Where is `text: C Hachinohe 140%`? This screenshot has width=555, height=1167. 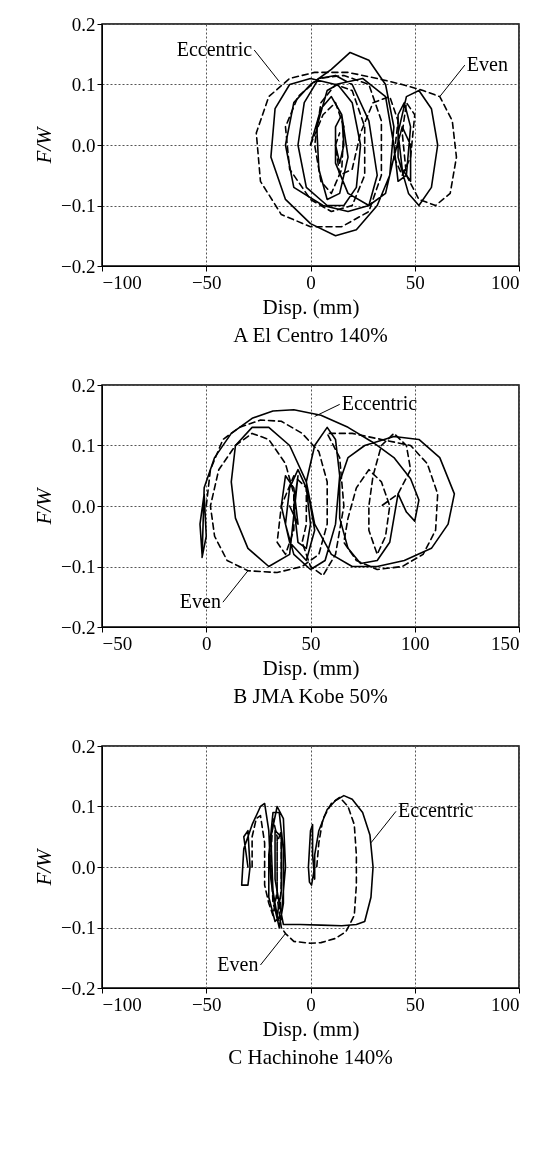 text: C Hachinohe 140% is located at coordinates (310, 1057).